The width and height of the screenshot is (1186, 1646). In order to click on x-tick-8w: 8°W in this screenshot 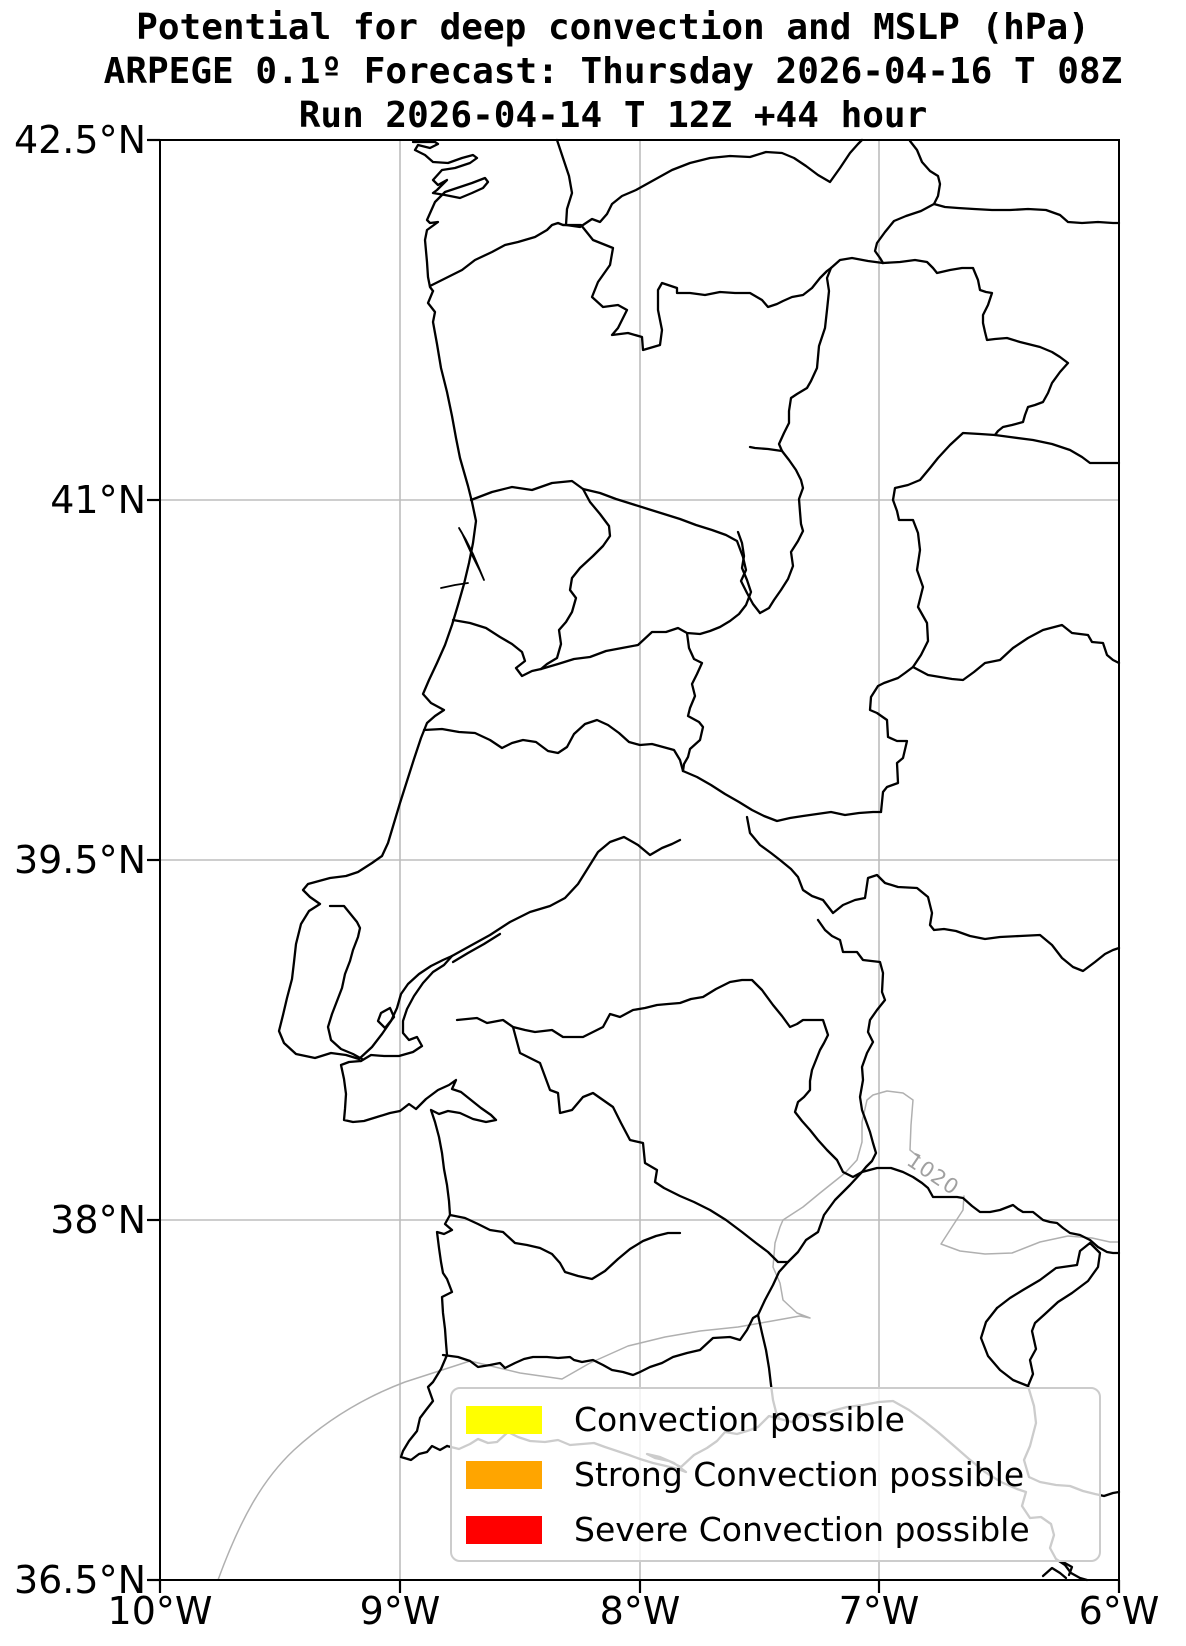, I will do `click(640, 1611)`.